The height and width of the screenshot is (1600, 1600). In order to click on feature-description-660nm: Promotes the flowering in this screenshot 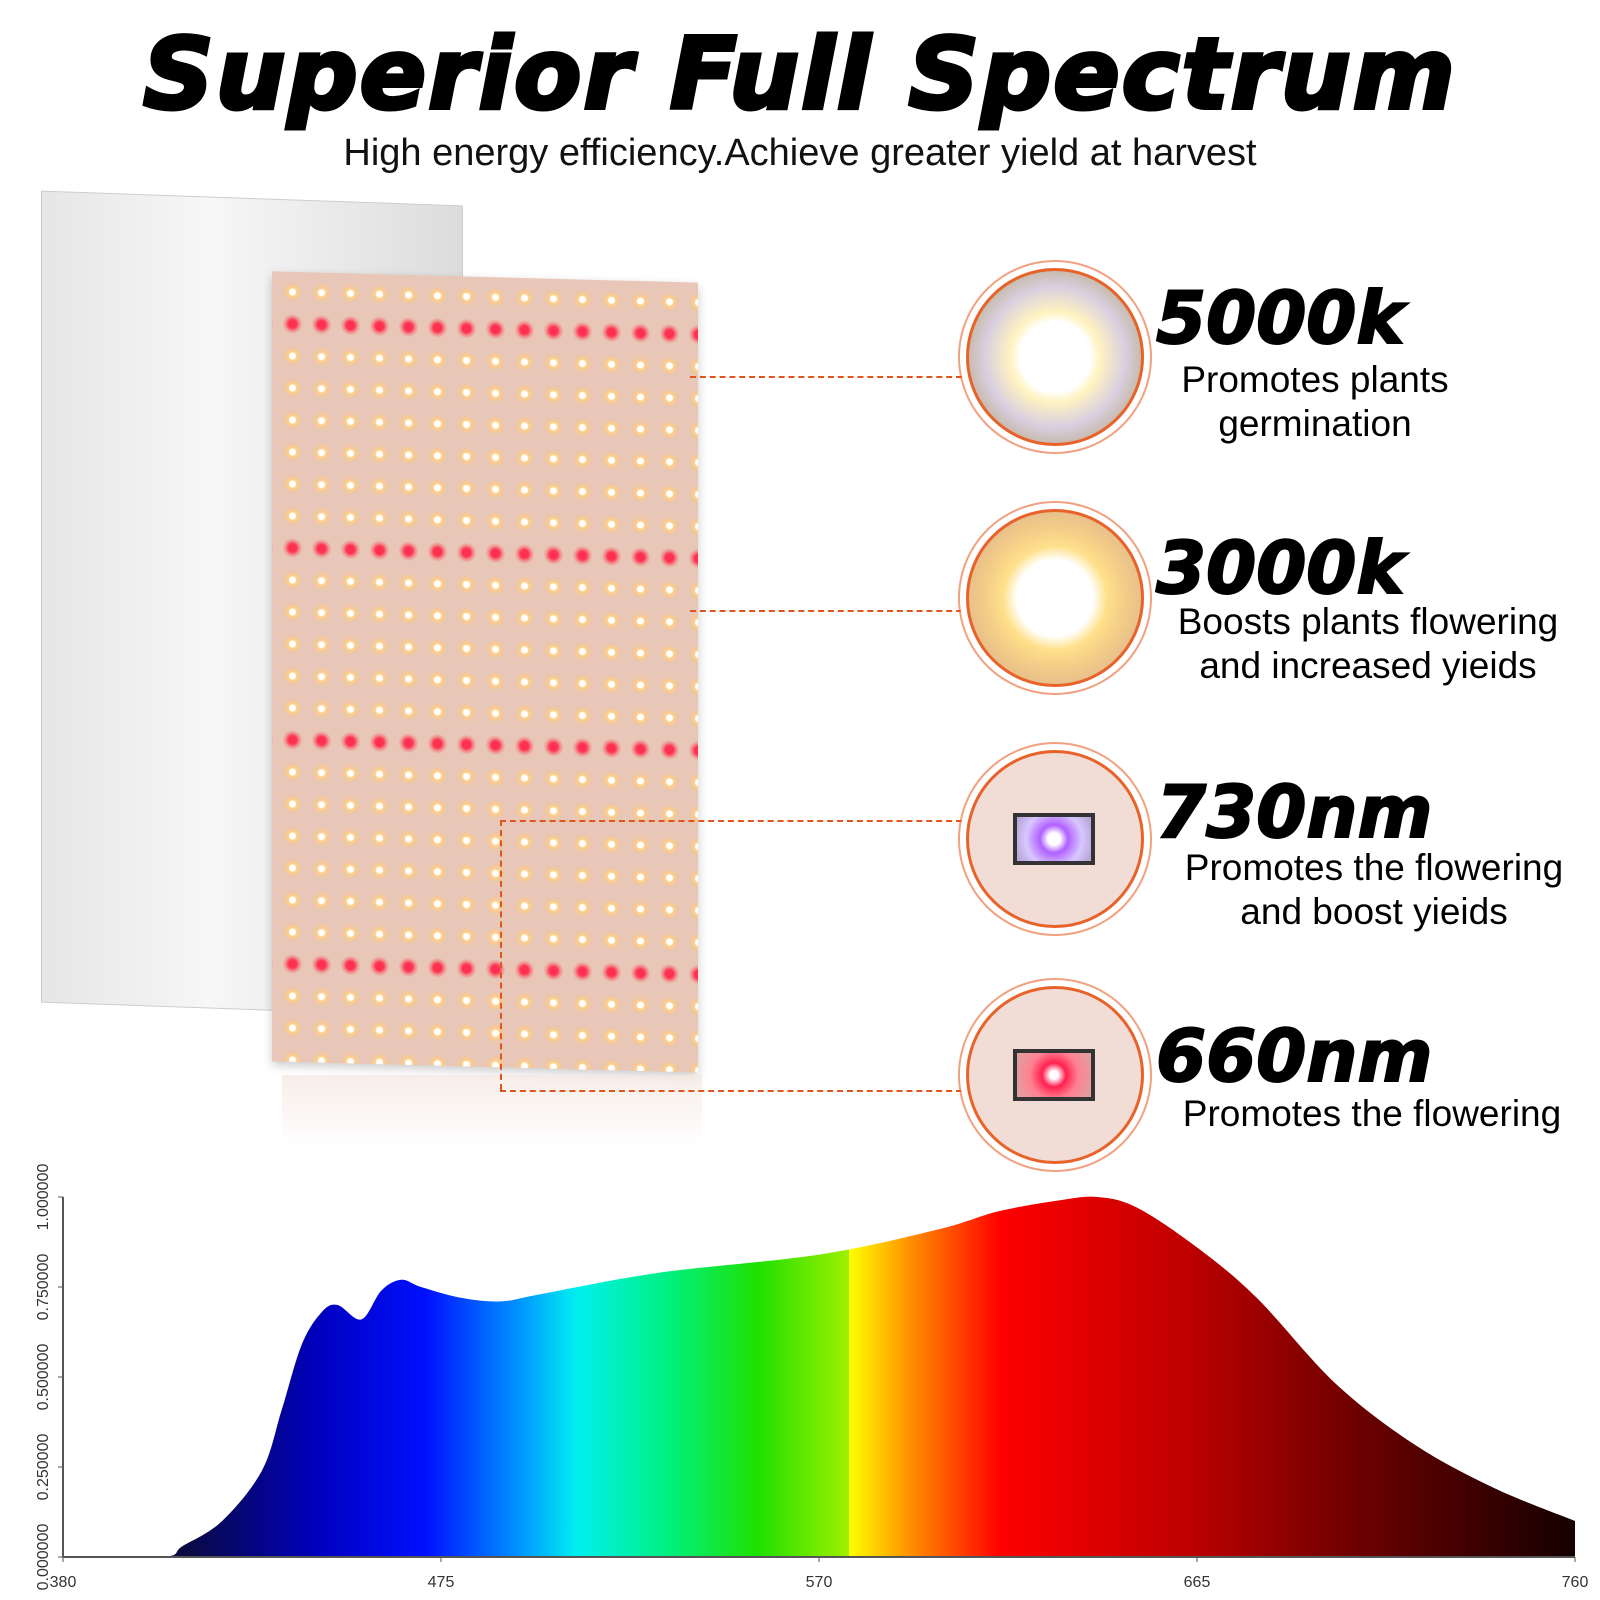, I will do `click(1372, 1114)`.